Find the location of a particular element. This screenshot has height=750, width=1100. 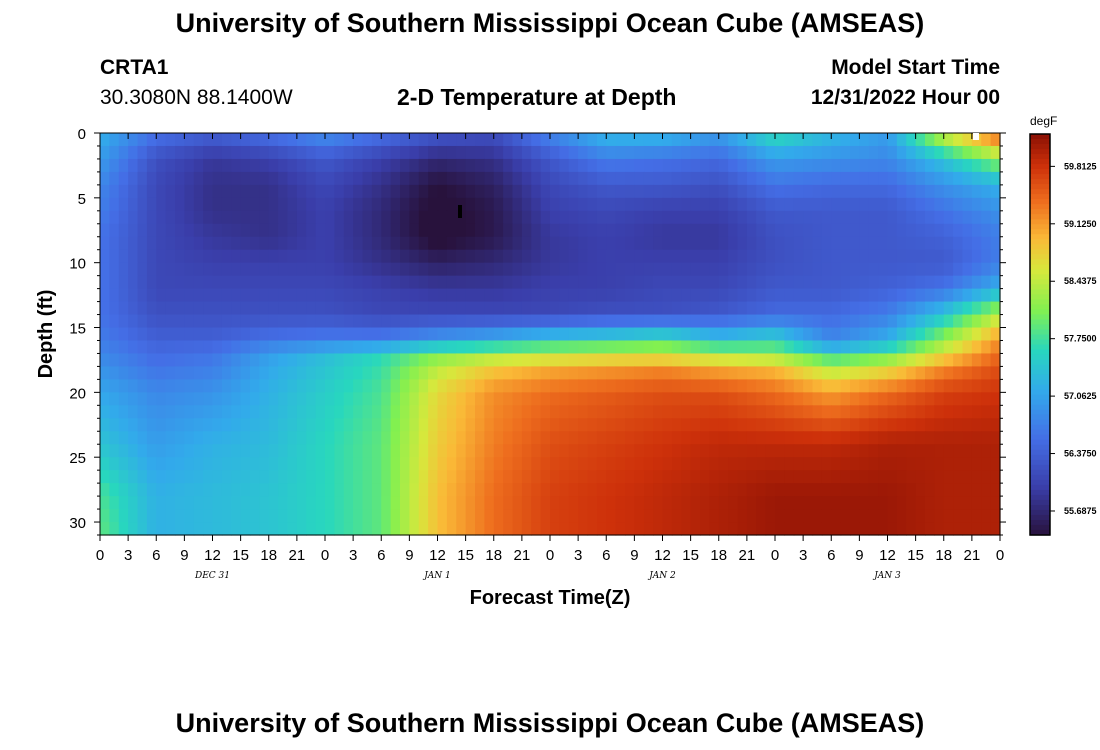

x-tick-label: 12 is located at coordinates (212, 555).